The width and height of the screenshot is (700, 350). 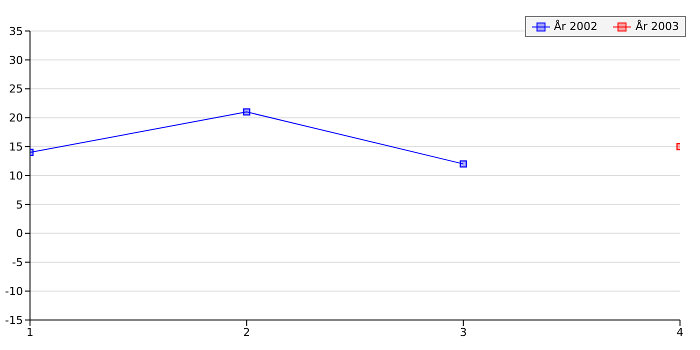 I want to click on x-tick-label: 1, so click(x=30, y=332).